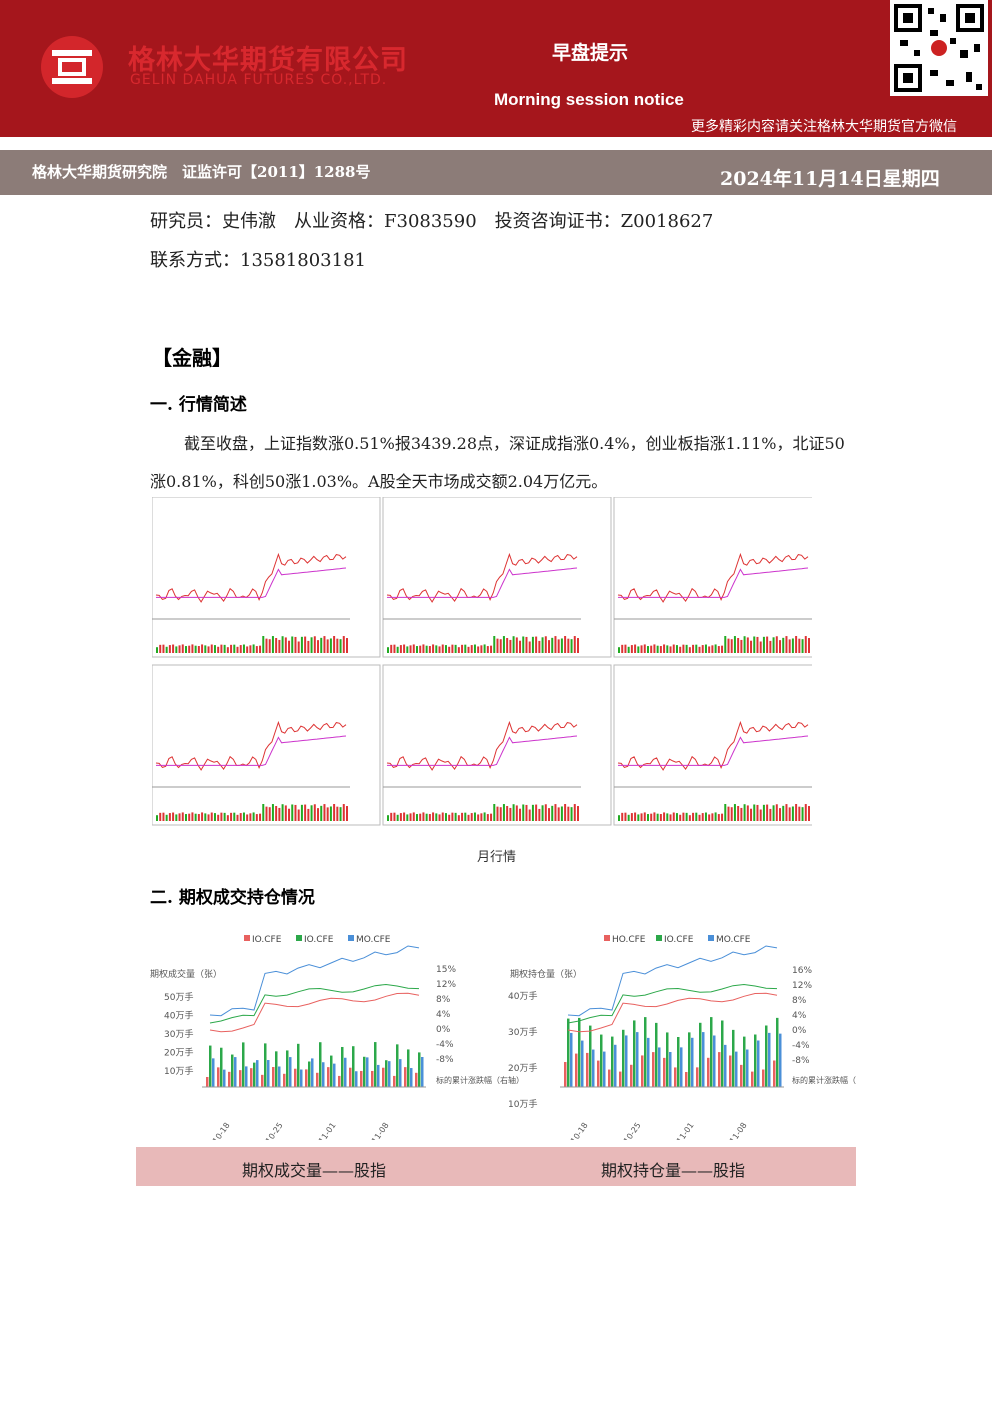  What do you see at coordinates (939, 48) in the screenshot?
I see `qr-code` at bounding box center [939, 48].